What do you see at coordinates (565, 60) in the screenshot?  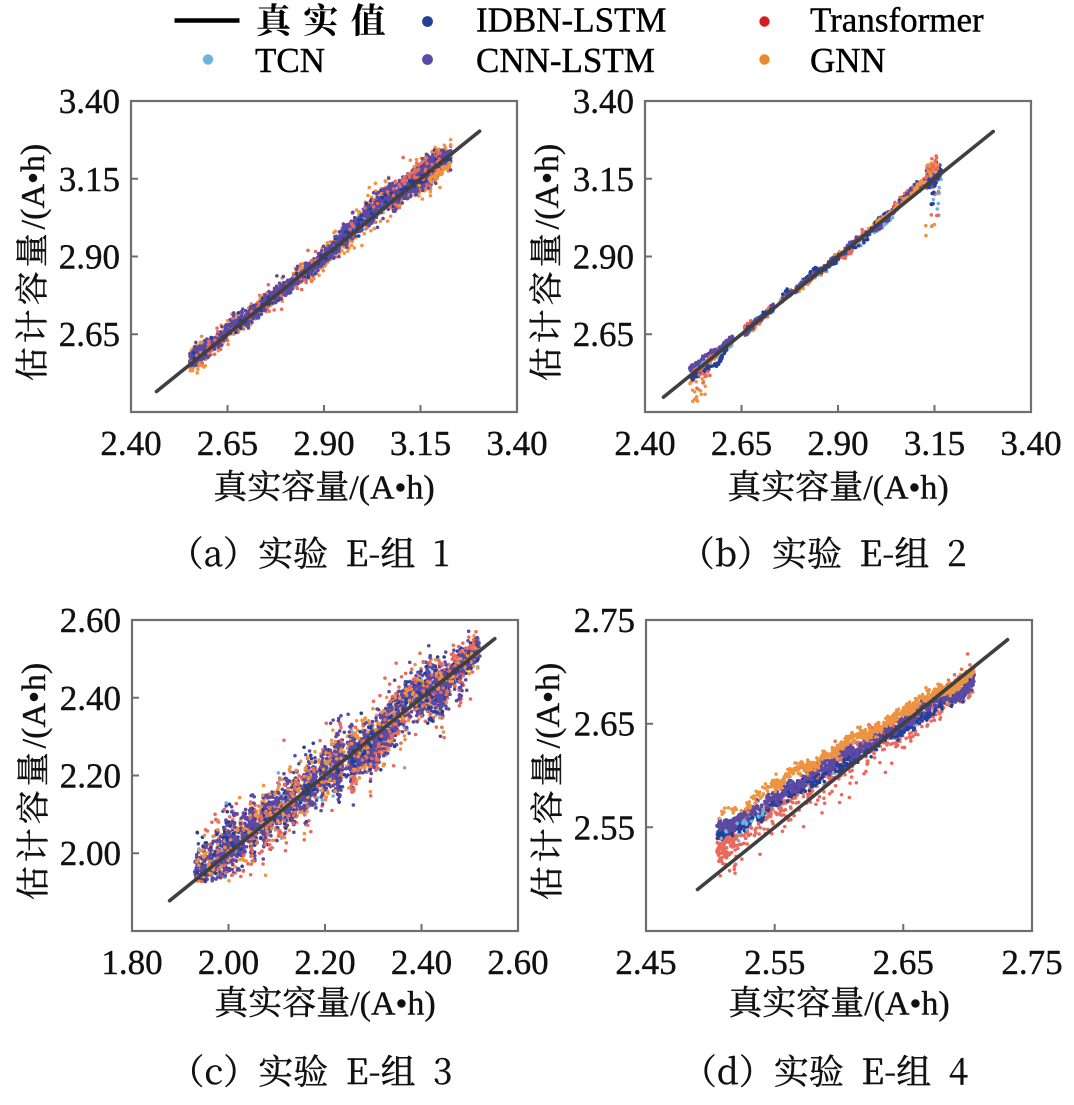 I see `svg-text: CNN-LSTM` at bounding box center [565, 60].